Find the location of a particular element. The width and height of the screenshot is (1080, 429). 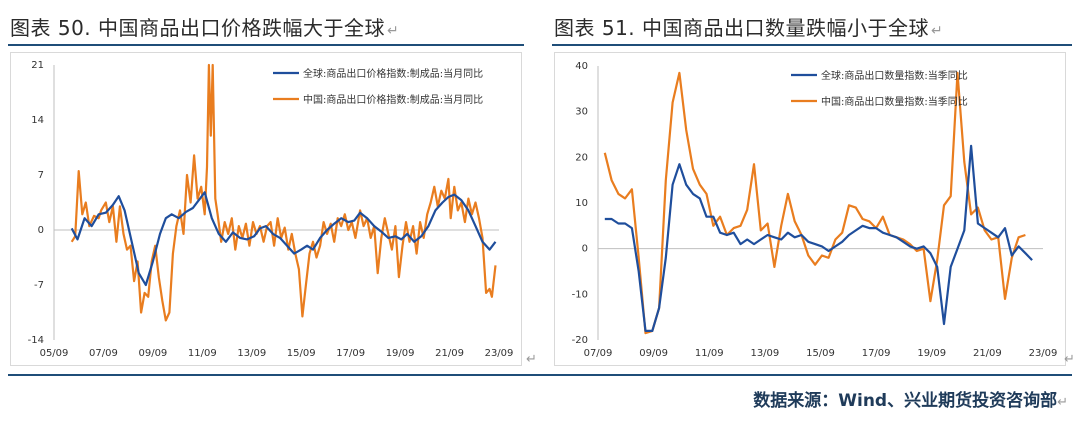

y-tick-label: 10 is located at coordinates (581, 203).